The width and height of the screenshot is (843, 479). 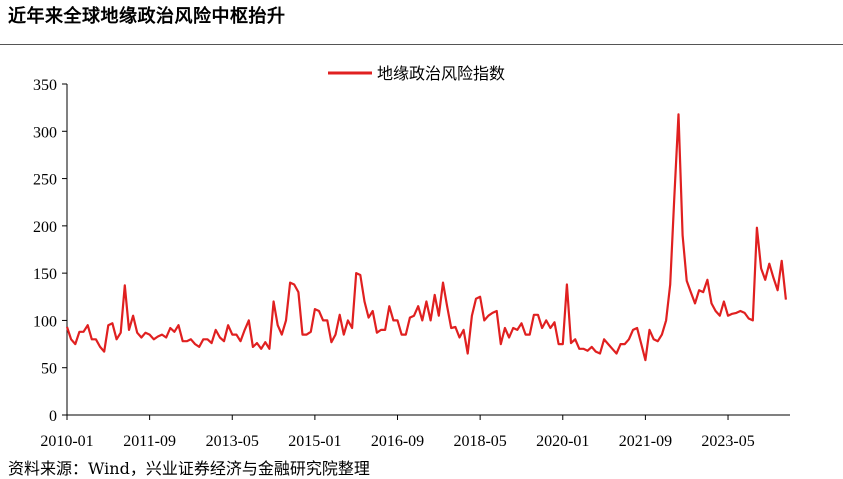 What do you see at coordinates (45, 321) in the screenshot?
I see `y-tick-label: 100` at bounding box center [45, 321].